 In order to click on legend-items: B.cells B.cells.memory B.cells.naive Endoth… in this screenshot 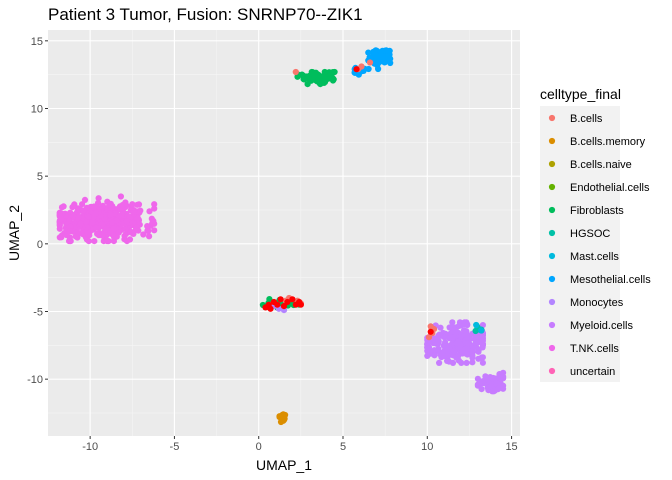, I will do `click(595, 244)`.